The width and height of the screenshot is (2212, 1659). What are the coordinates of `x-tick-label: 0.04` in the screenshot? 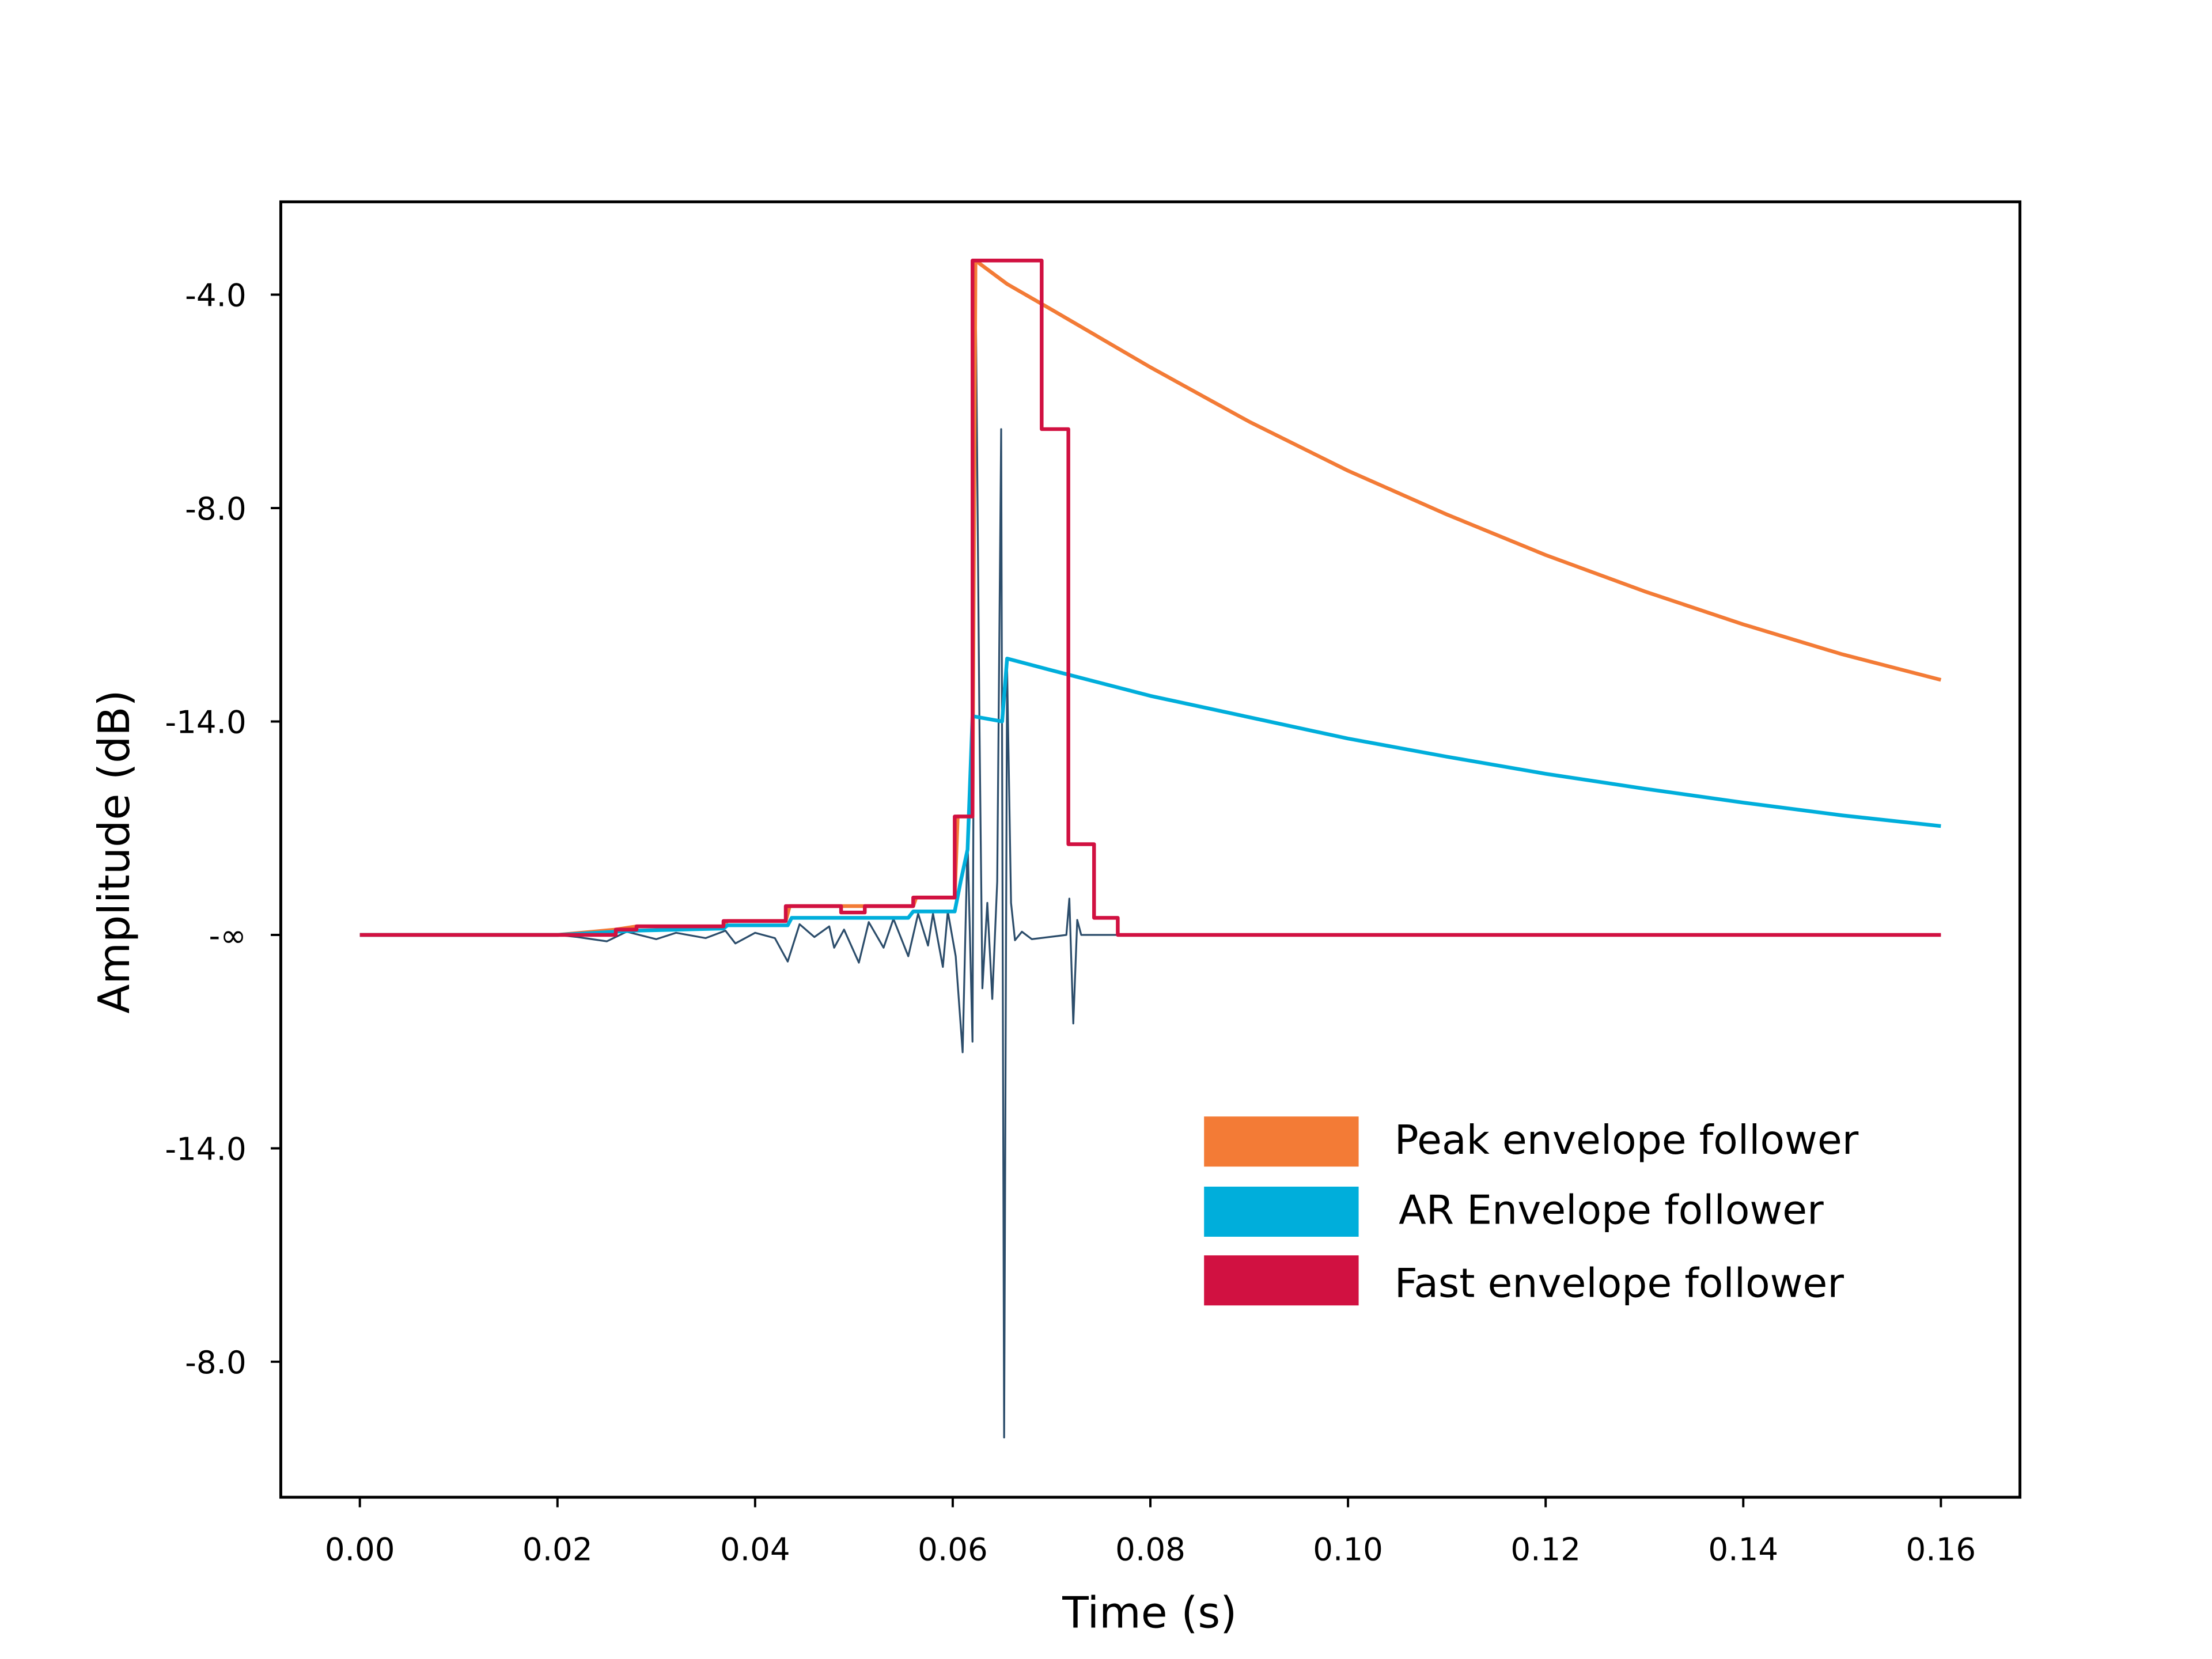 It's located at (755, 1549).